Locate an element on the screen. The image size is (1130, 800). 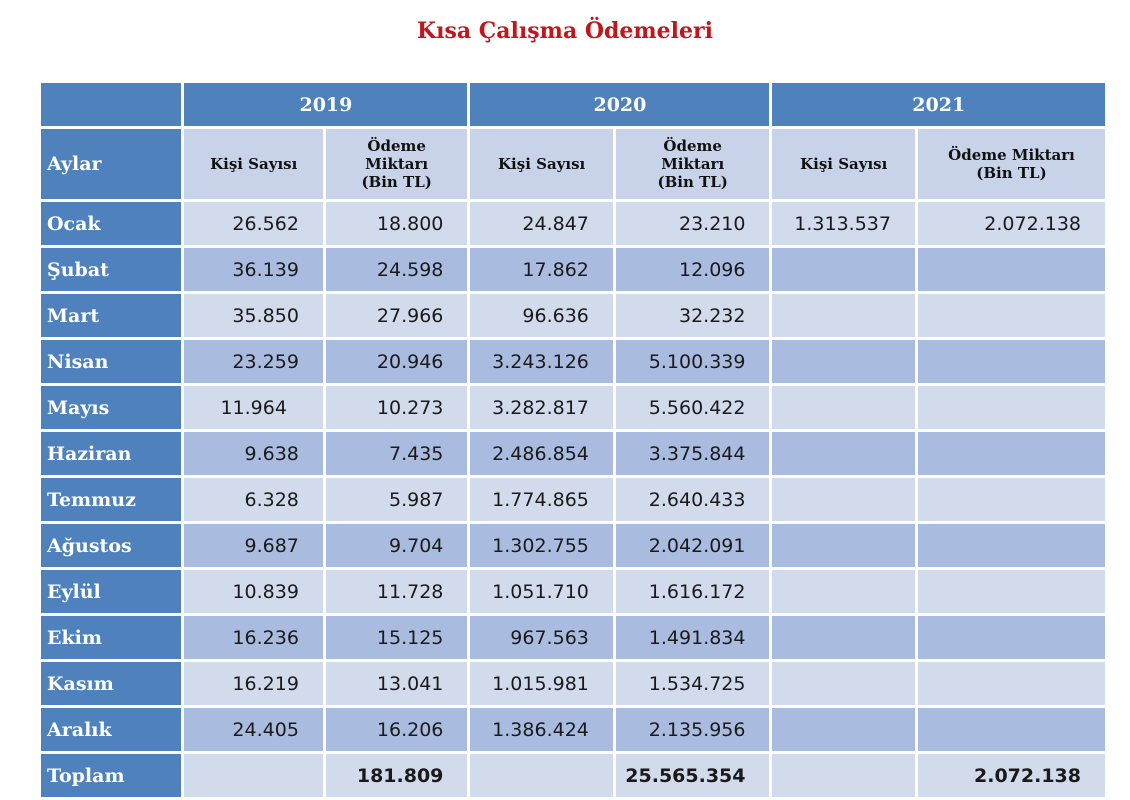
payment-header-2019: Ödeme Miktarı (Bin TL) is located at coordinates (396, 164).